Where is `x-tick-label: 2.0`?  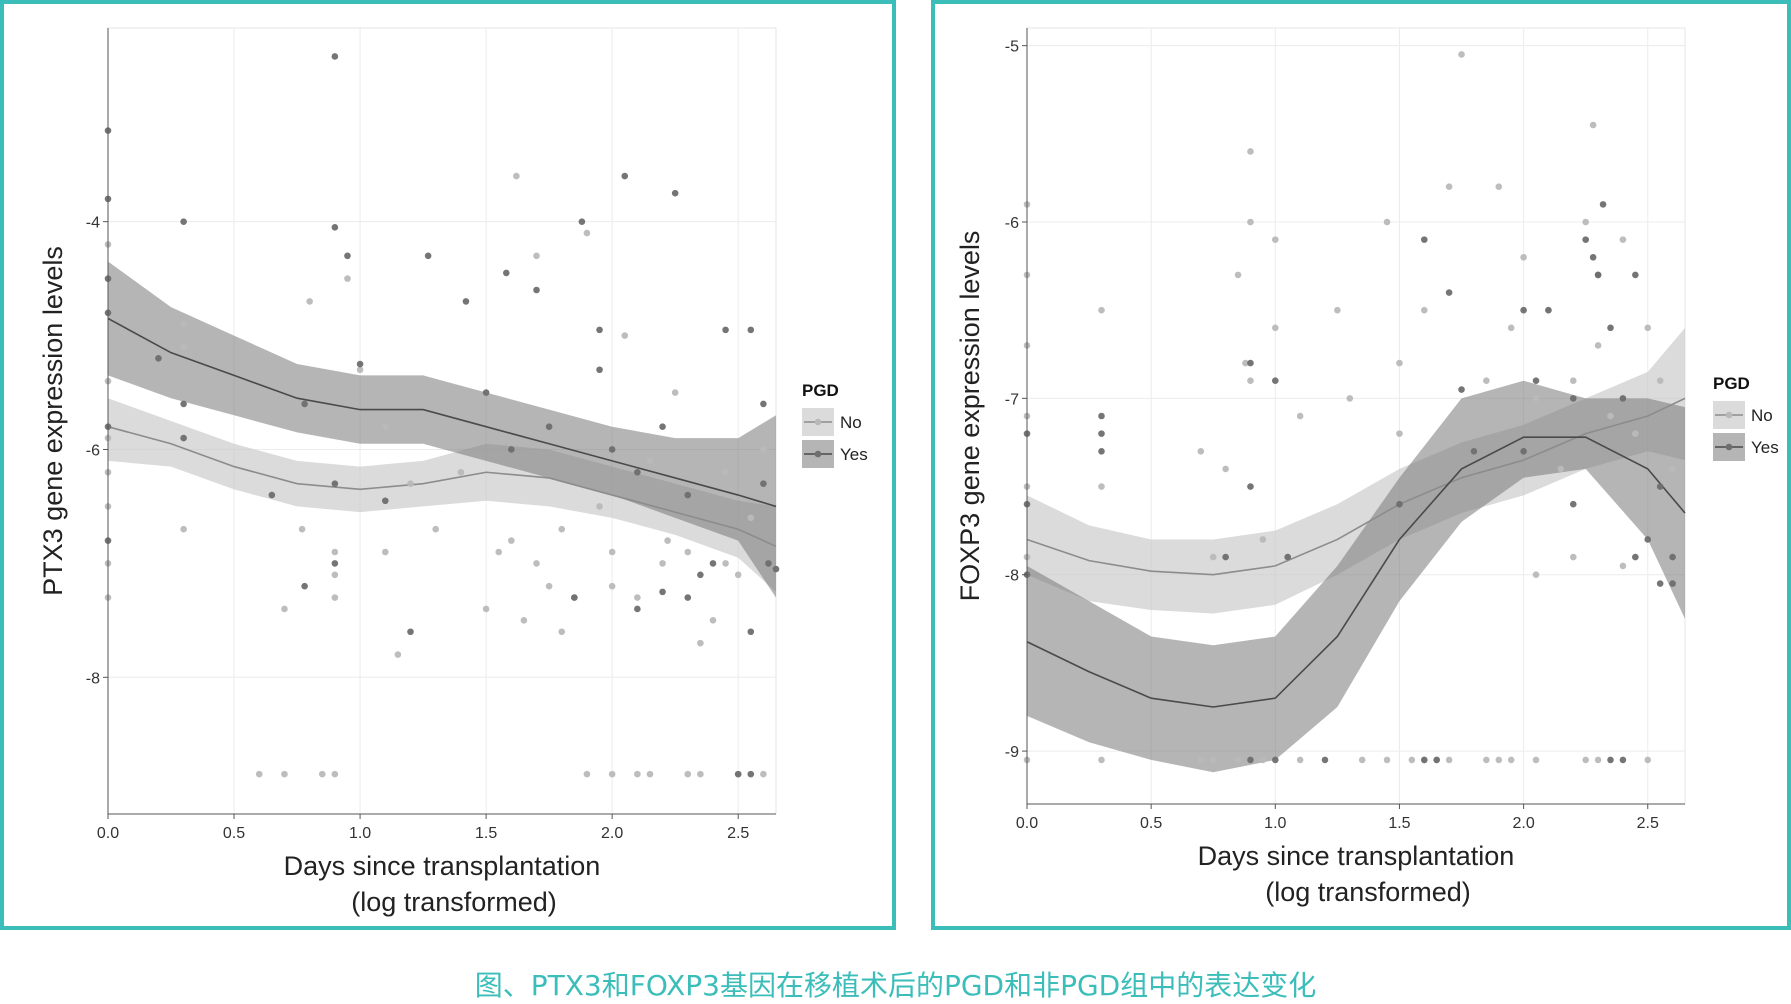
x-tick-label: 2.0 is located at coordinates (1523, 823).